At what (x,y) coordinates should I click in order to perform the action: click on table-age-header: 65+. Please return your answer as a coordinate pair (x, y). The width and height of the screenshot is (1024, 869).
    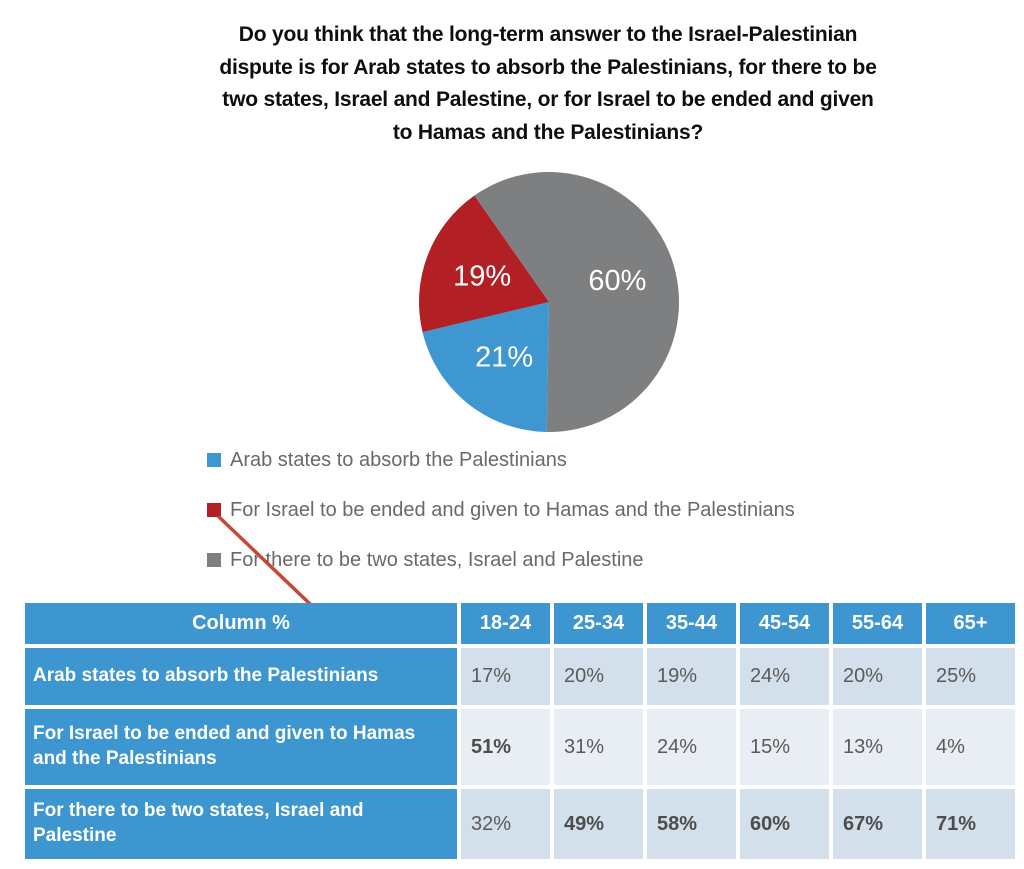
    Looking at the image, I should click on (970, 623).